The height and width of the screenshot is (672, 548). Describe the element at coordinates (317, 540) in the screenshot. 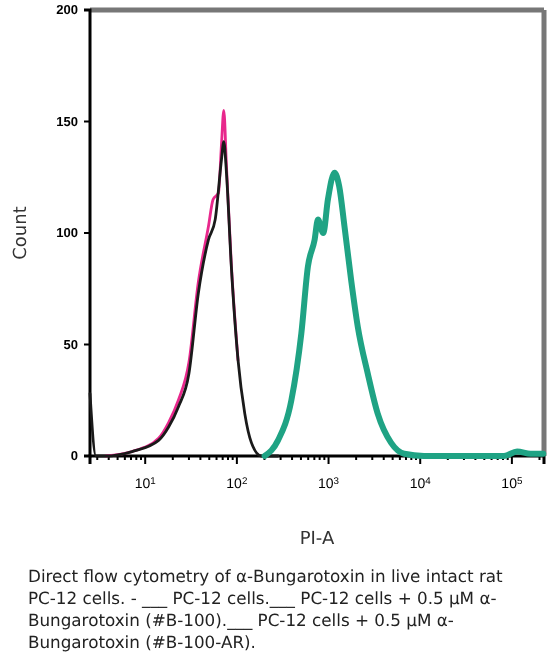

I see `x-axis-title: PI-A` at that location.